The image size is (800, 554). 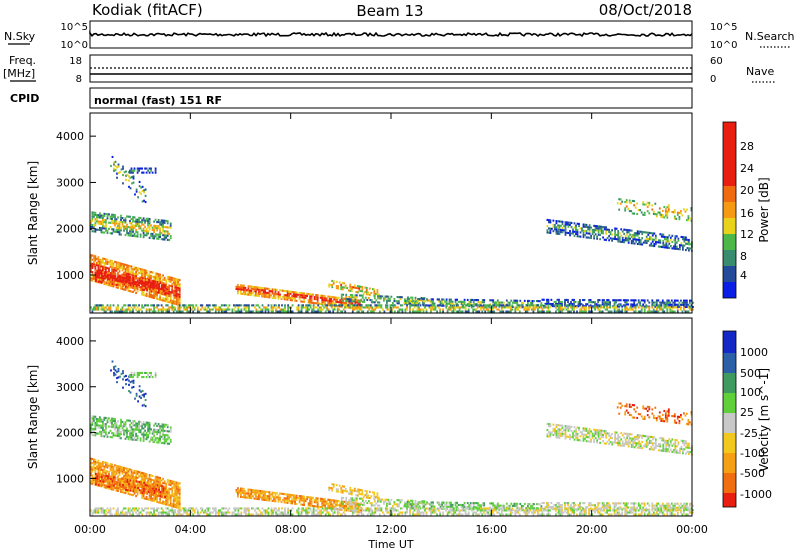 I want to click on power-cell-2036, so click(x=608, y=300).